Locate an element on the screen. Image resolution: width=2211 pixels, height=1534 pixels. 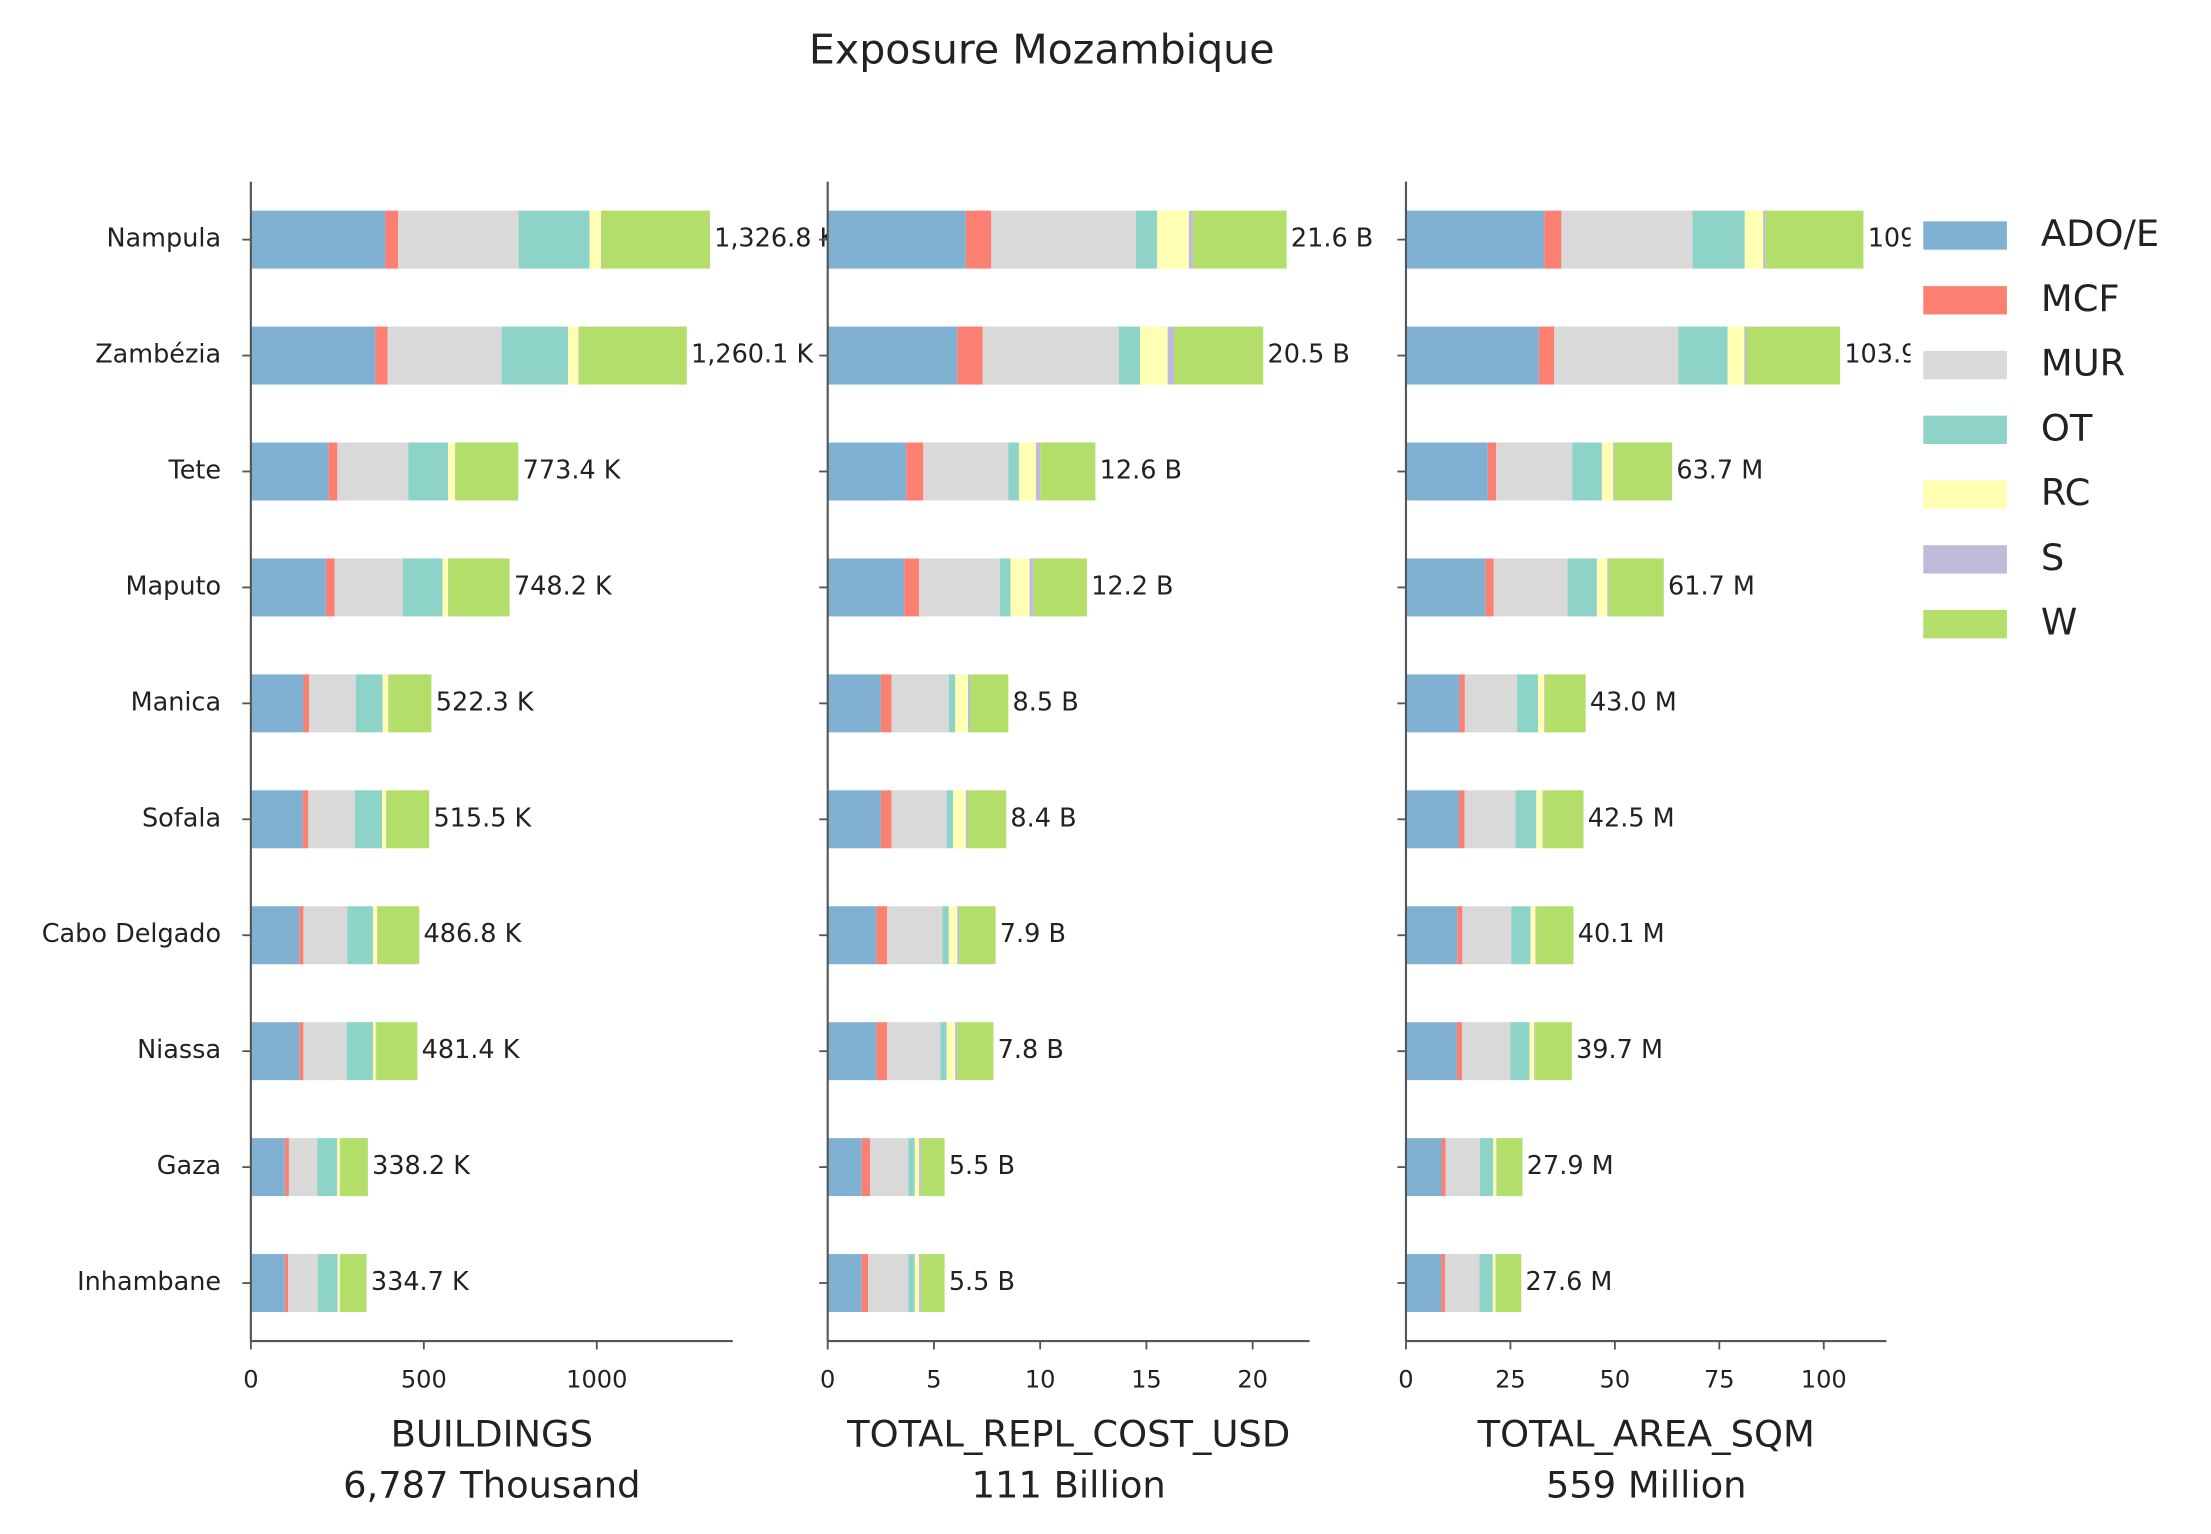
x-tick-label: 1000 is located at coordinates (596, 1380).